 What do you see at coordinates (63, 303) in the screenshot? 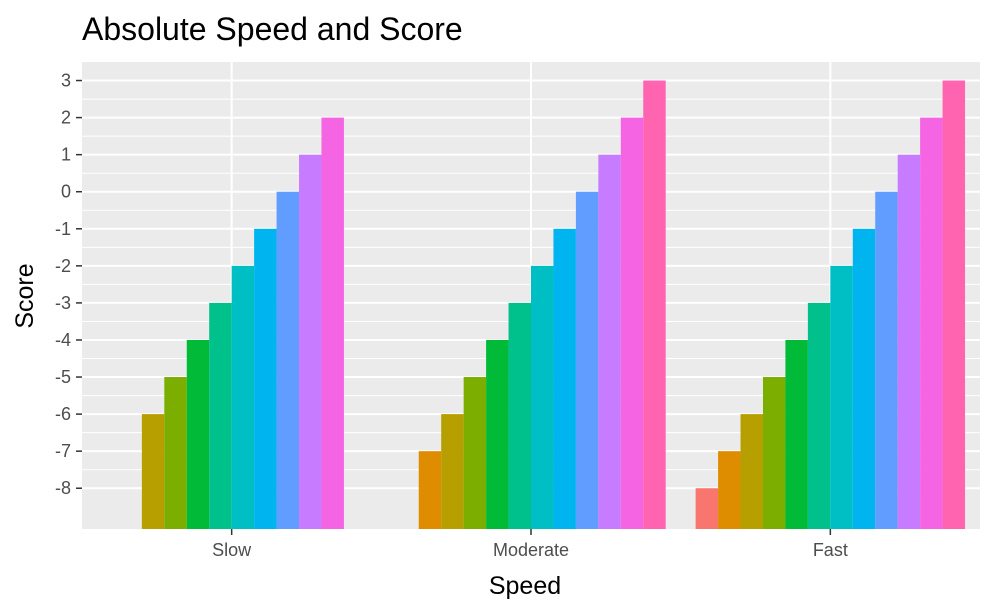
I see `y-tick-label: -3` at bounding box center [63, 303].